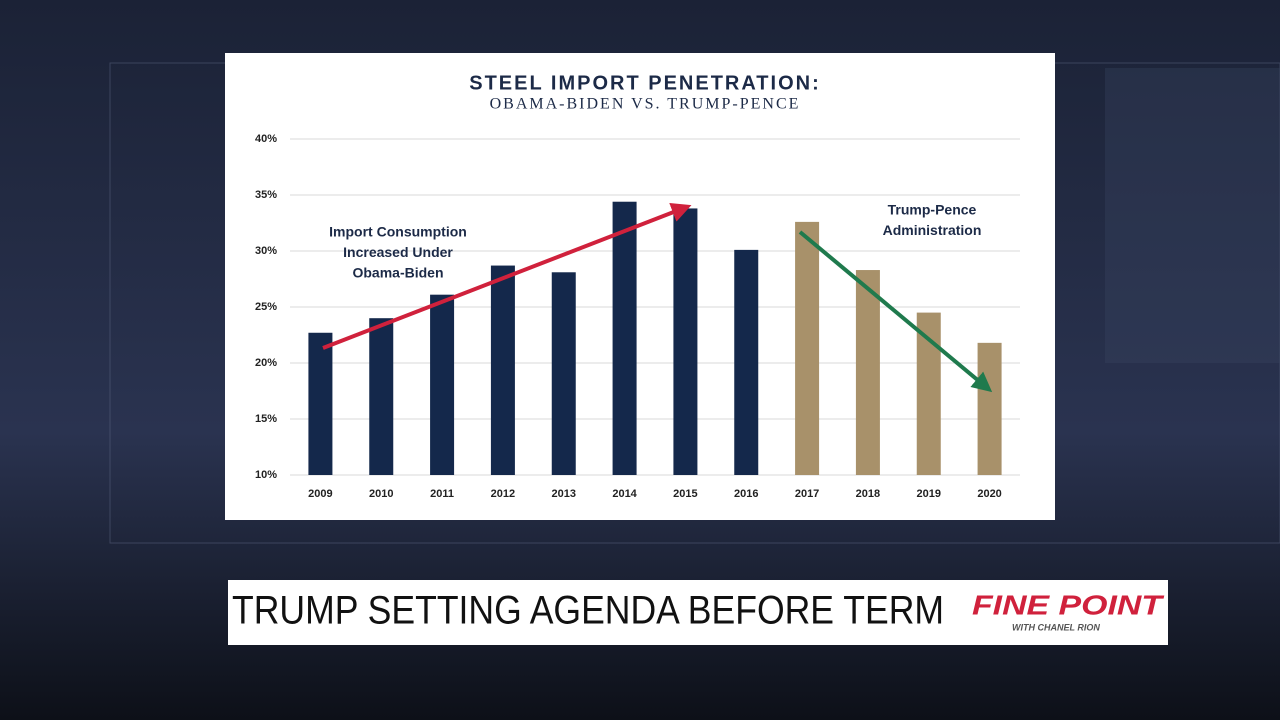 Image resolution: width=1280 pixels, height=720 pixels. Describe the element at coordinates (266, 139) in the screenshot. I see `y-tick-label: 40%` at that location.